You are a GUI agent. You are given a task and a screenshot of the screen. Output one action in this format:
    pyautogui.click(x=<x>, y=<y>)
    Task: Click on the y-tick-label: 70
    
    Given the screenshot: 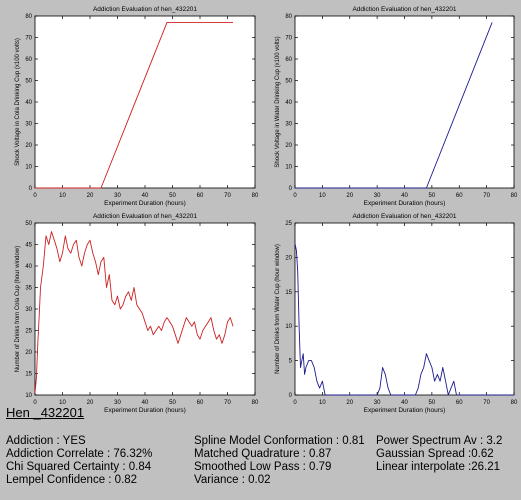 What is the action you would take?
    pyautogui.click(x=288, y=39)
    